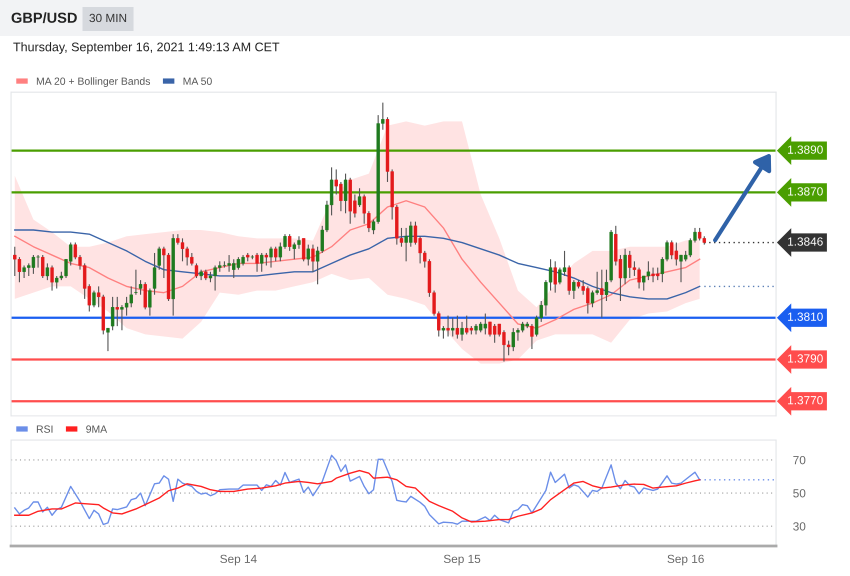 Image resolution: width=850 pixels, height=576 pixels. I want to click on legend-label: MA 50, so click(198, 81).